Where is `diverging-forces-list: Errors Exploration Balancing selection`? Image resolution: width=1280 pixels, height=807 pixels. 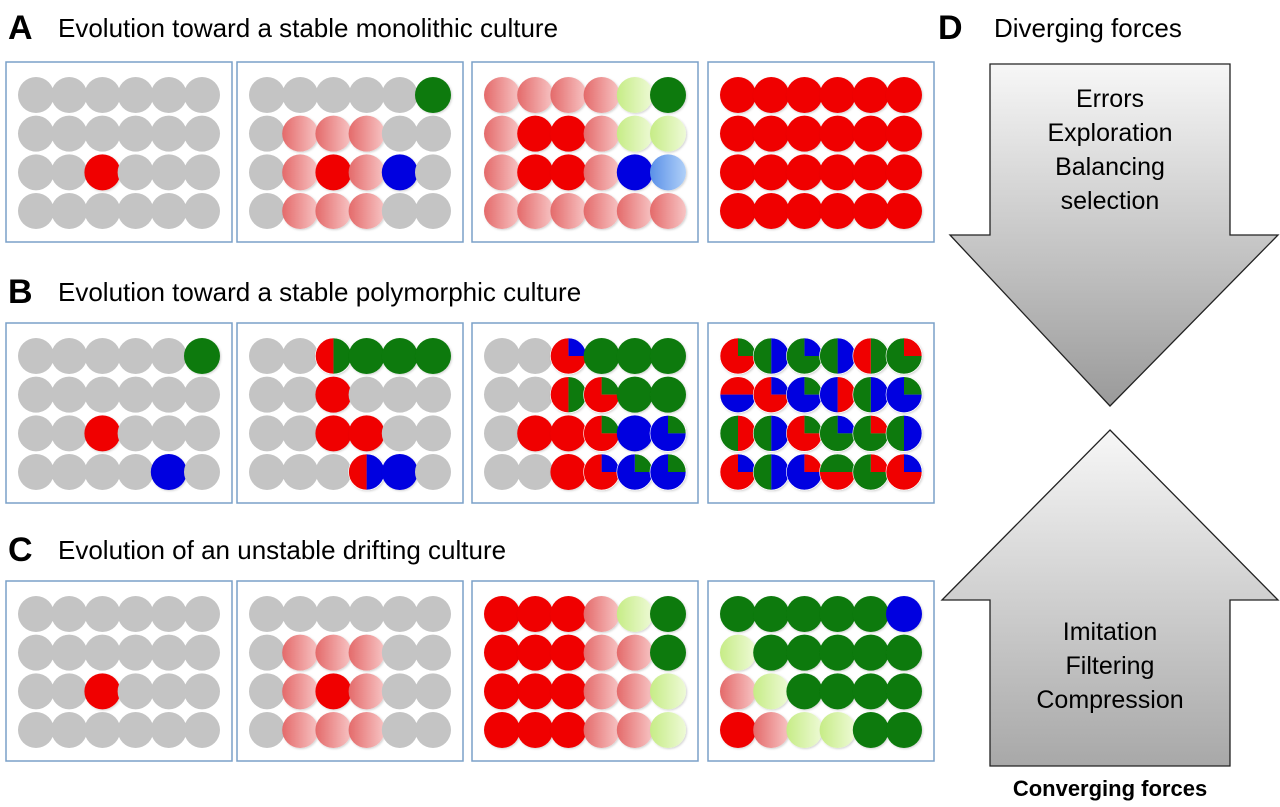 diverging-forces-list: Errors Exploration Balancing selection is located at coordinates (1109, 150).